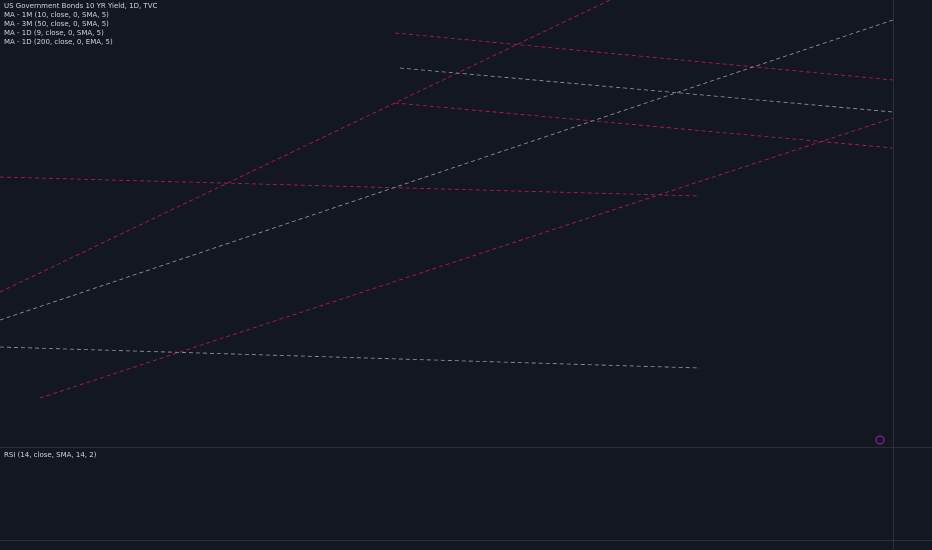 This screenshot has height=550, width=932. Describe the element at coordinates (54, 33) in the screenshot. I see `legend-entry: MA - 1D (9, close, 0, SMA, 5)` at that location.